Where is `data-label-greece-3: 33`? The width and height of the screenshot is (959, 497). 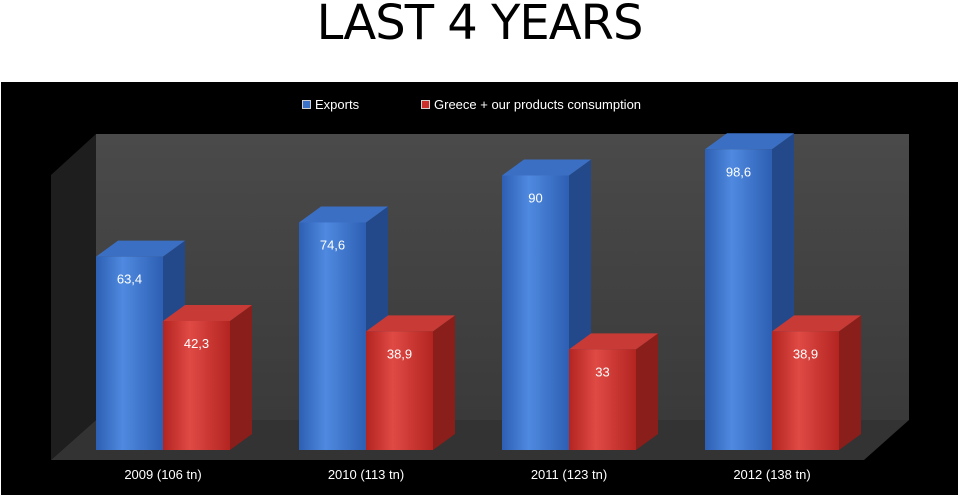 data-label-greece-3: 33 is located at coordinates (602, 371).